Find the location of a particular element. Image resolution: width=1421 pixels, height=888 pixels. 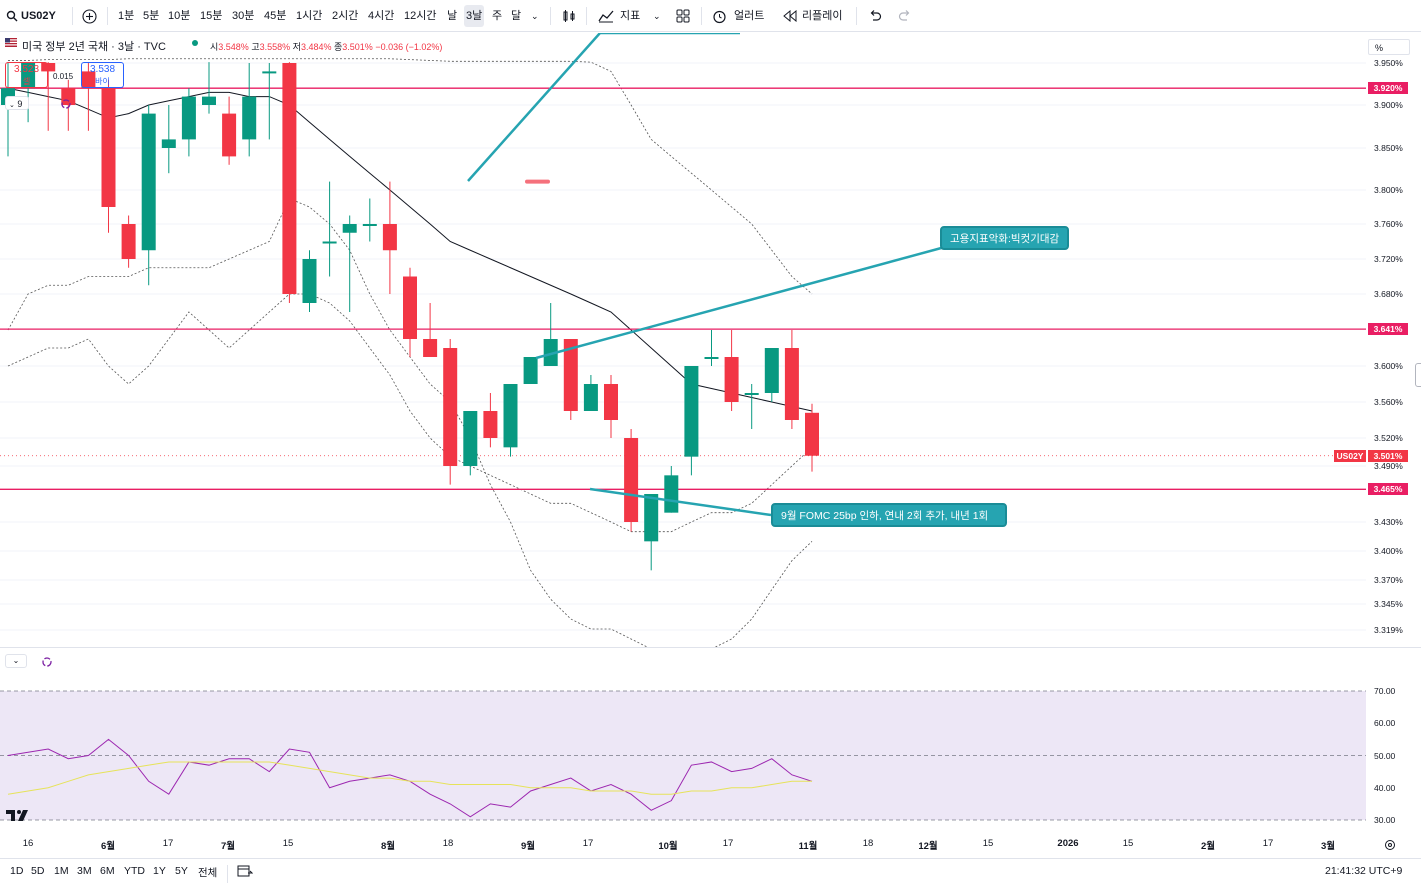

search-icon is located at coordinates (12, 16).